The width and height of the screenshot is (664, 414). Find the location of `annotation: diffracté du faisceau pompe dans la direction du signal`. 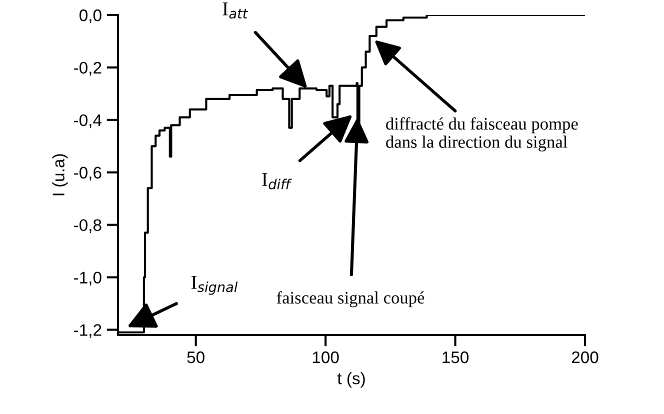

annotation: diffracté du faisceau pompe dans la direction du signal is located at coordinates (482, 134).